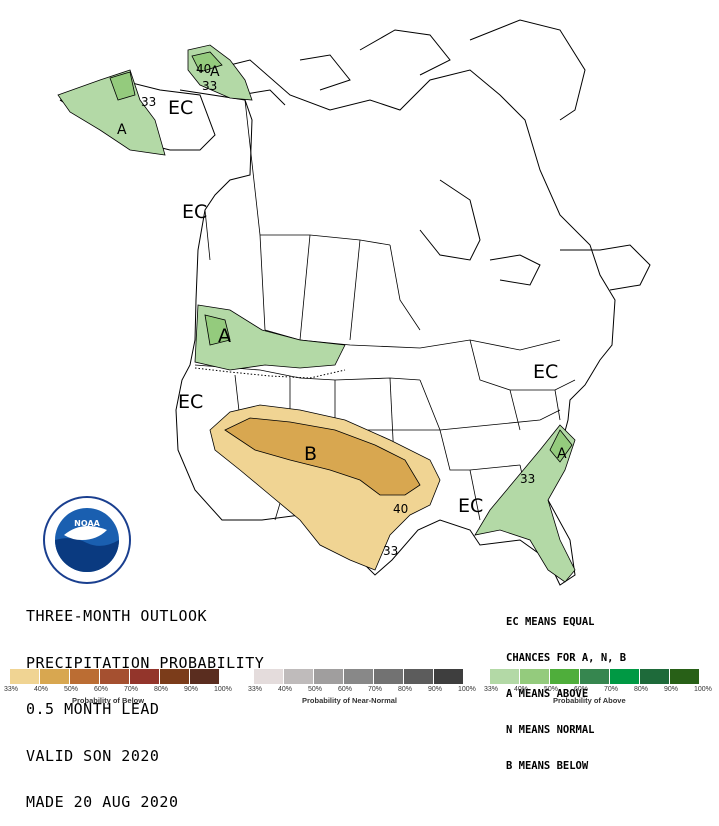 The height and width of the screenshot is (826, 719). Describe the element at coordinates (270, 337) in the screenshot. I see `above-33-pnw` at that location.